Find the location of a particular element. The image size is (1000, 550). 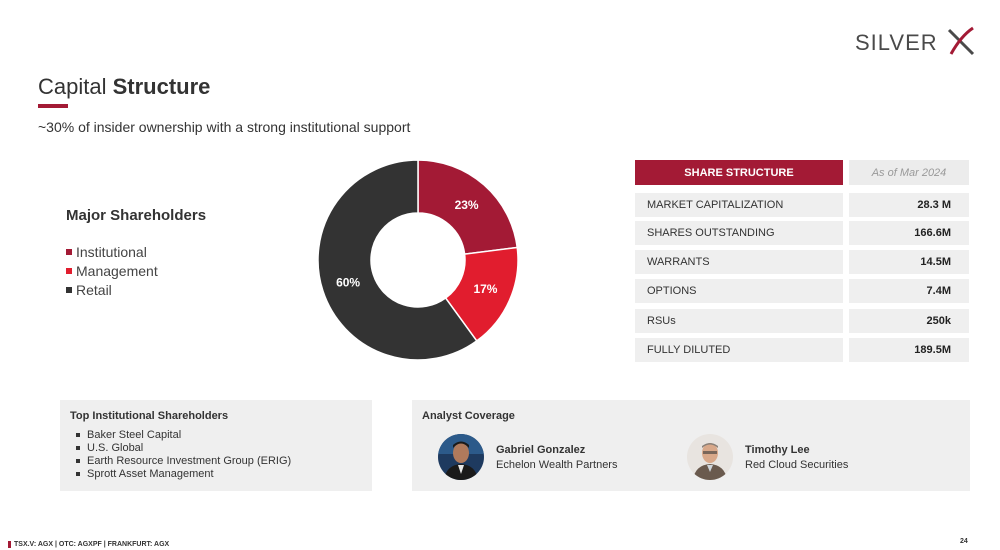

analyst-coverage-title: Analyst Coverage is located at coordinates (468, 416).